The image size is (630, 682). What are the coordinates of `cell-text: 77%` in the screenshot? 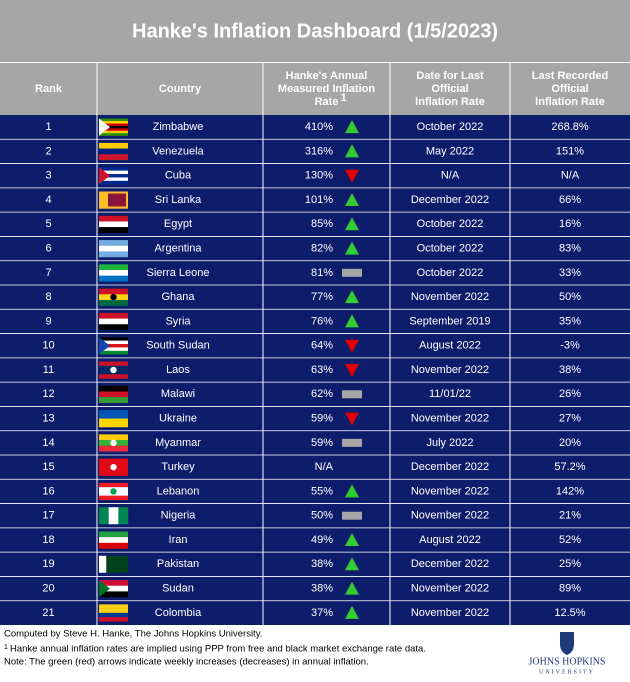 It's located at (322, 297).